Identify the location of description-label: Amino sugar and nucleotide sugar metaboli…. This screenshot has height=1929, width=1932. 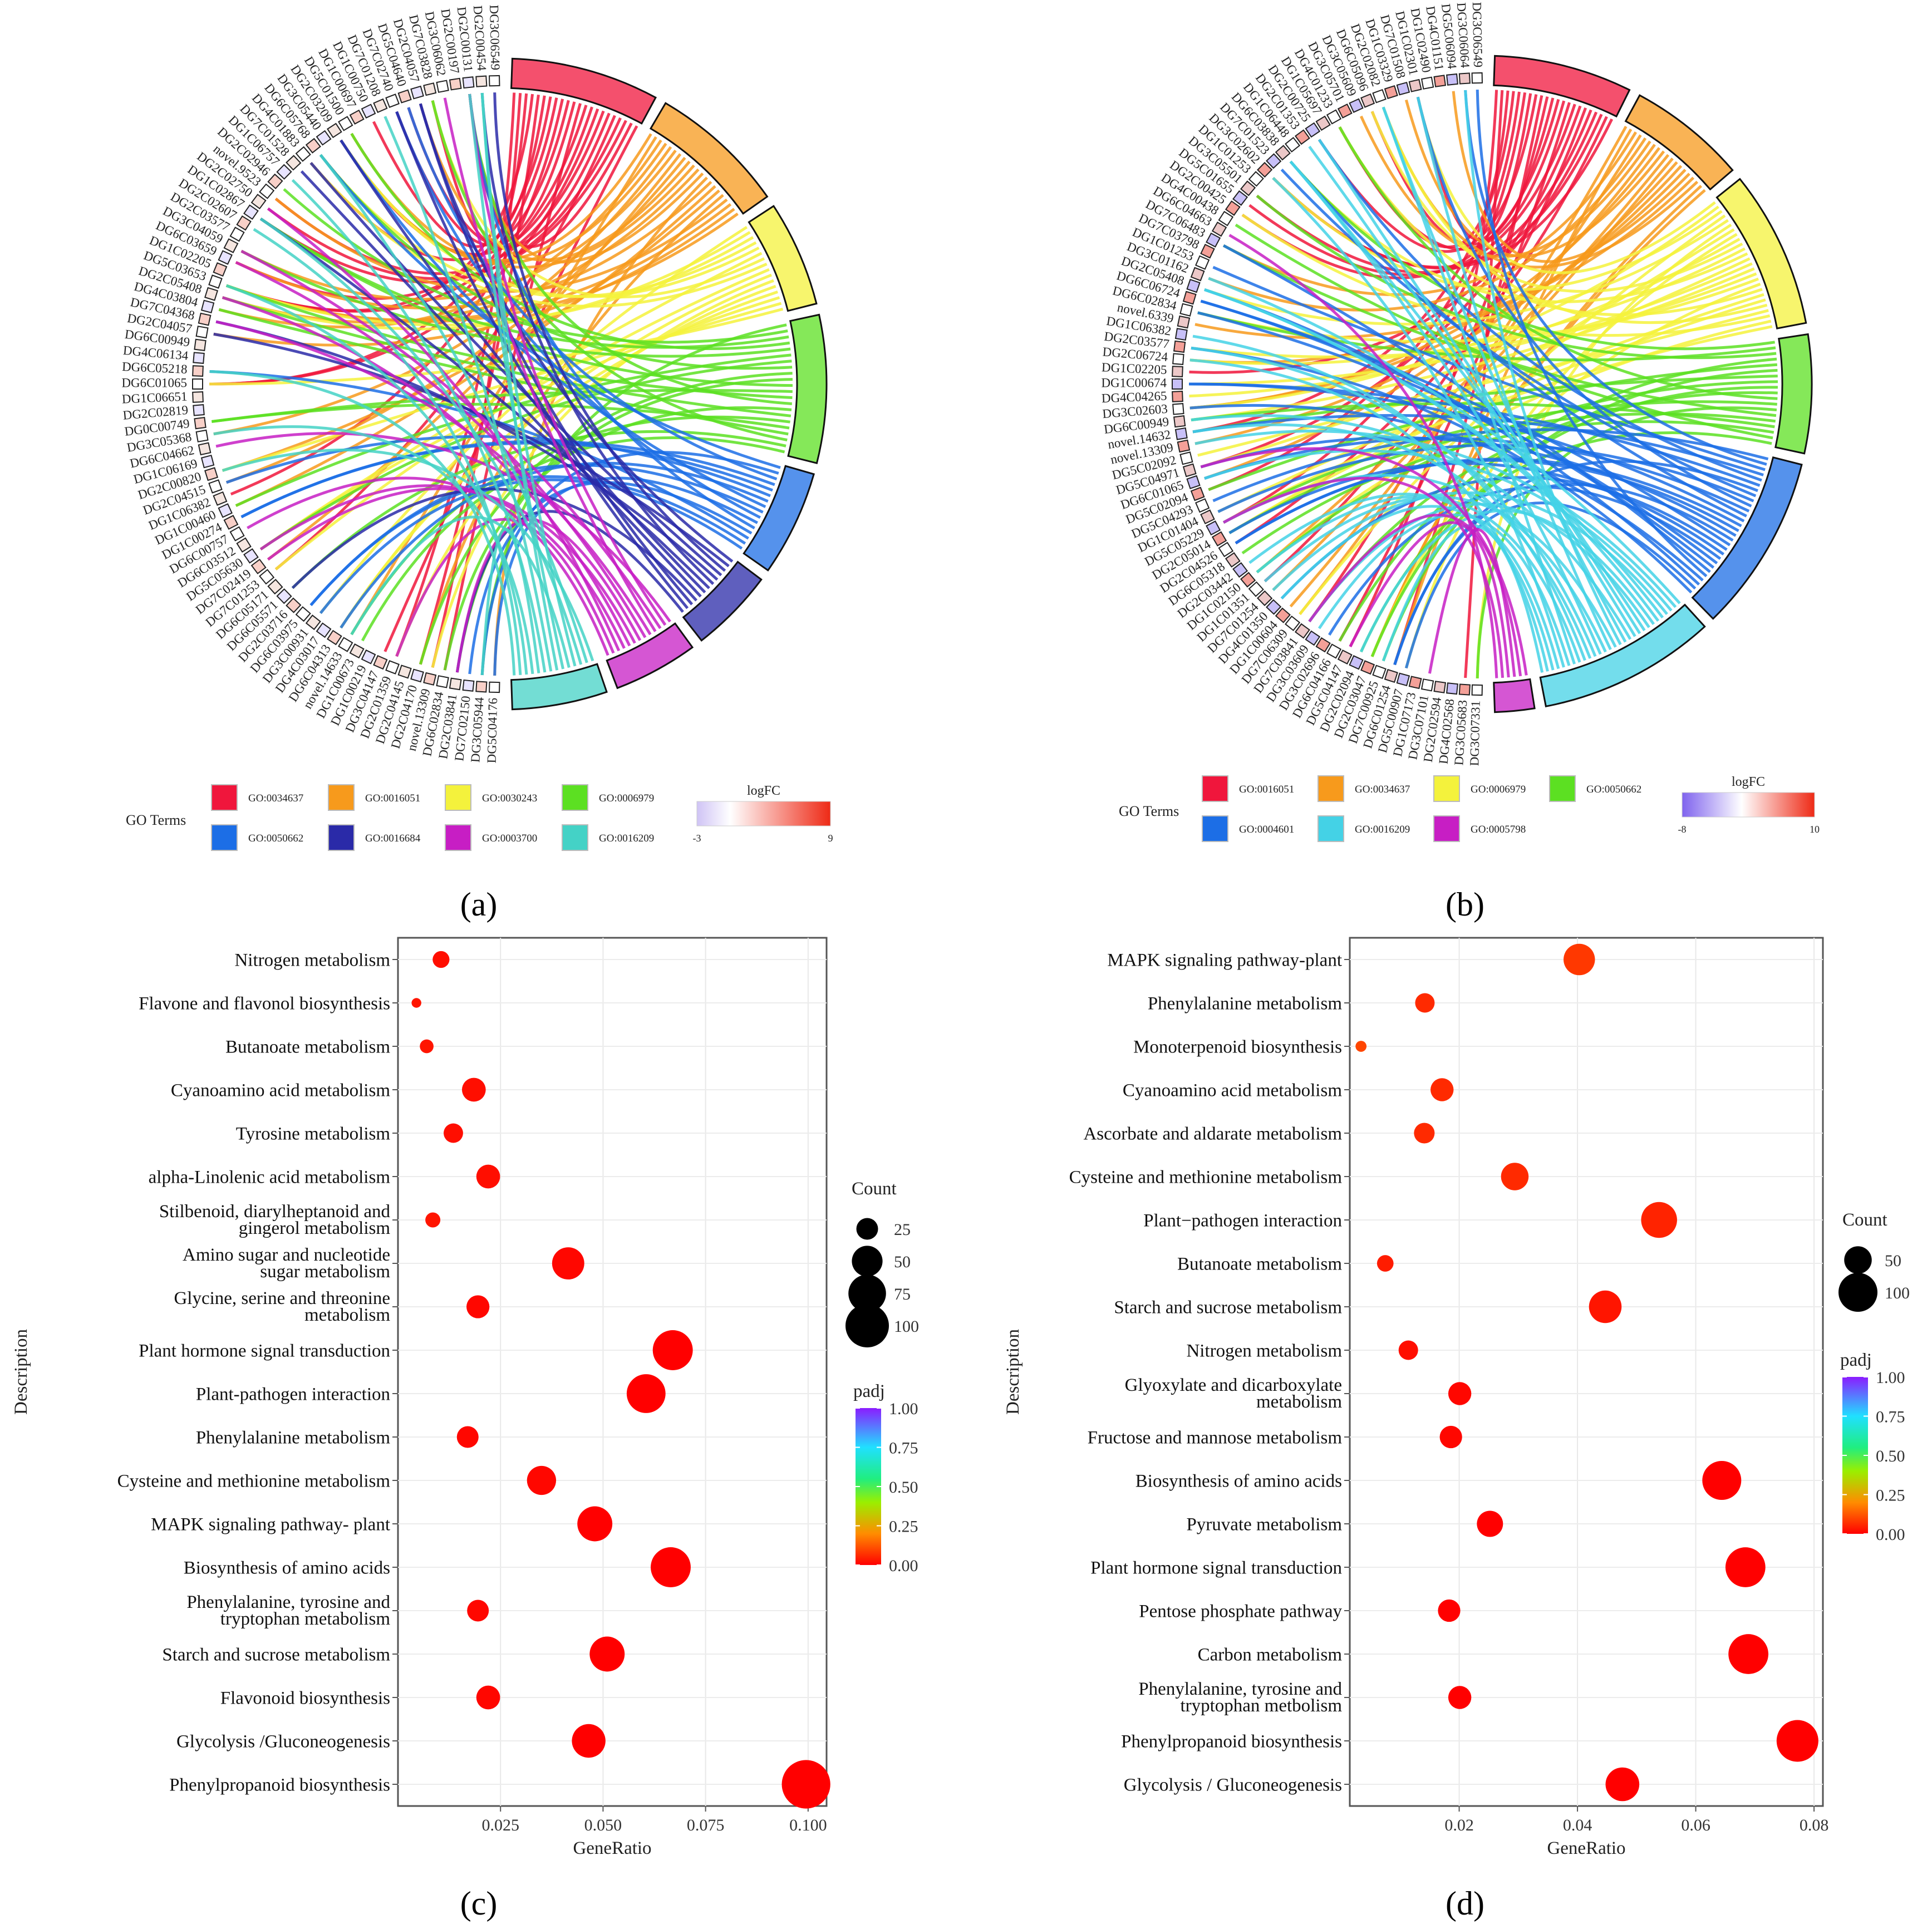
(286, 1263).